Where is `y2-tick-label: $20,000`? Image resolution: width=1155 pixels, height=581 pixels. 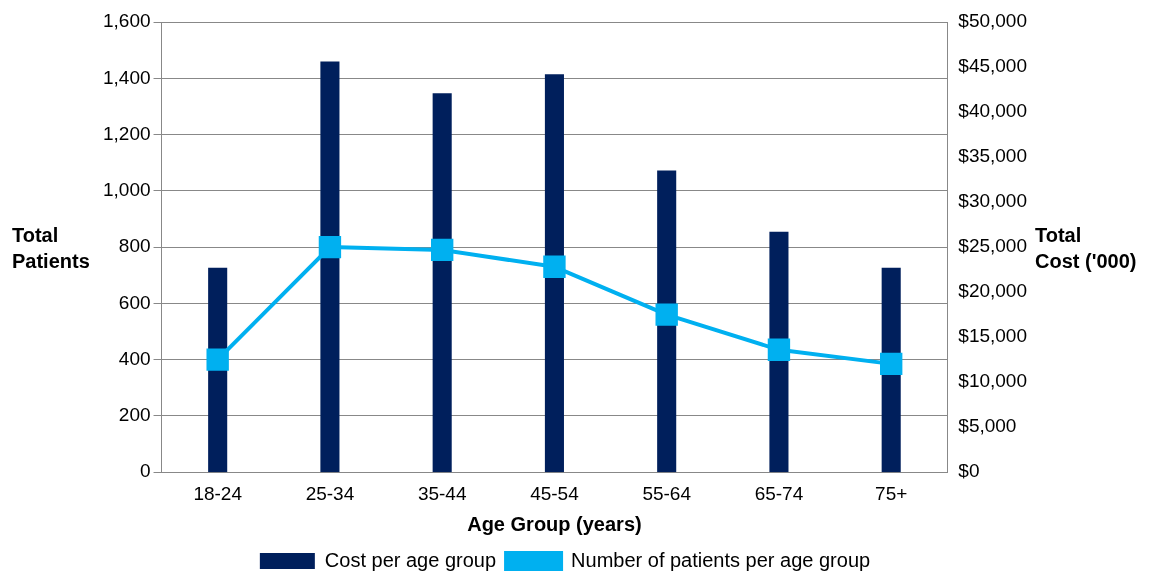 y2-tick-label: $20,000 is located at coordinates (993, 291).